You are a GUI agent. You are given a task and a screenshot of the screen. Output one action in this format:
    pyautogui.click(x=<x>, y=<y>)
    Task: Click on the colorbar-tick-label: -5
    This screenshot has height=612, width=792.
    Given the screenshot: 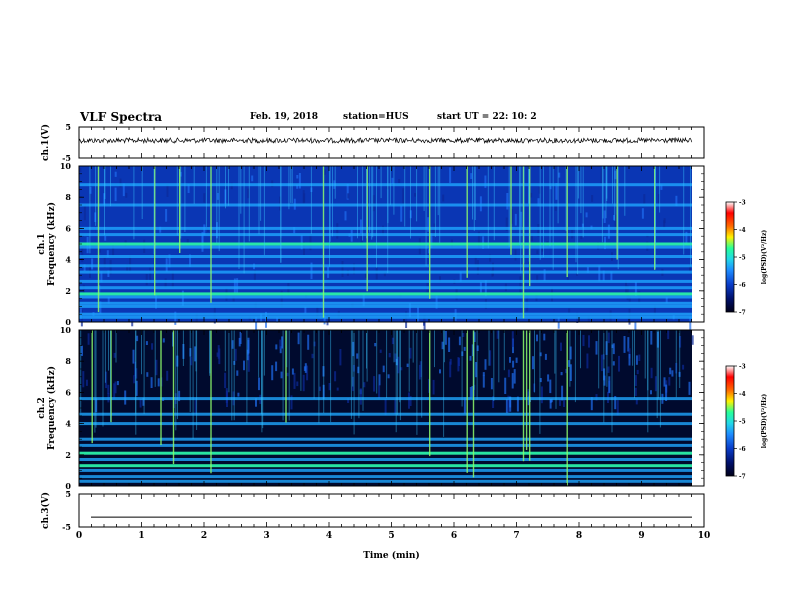 What is the action you would take?
    pyautogui.click(x=742, y=422)
    